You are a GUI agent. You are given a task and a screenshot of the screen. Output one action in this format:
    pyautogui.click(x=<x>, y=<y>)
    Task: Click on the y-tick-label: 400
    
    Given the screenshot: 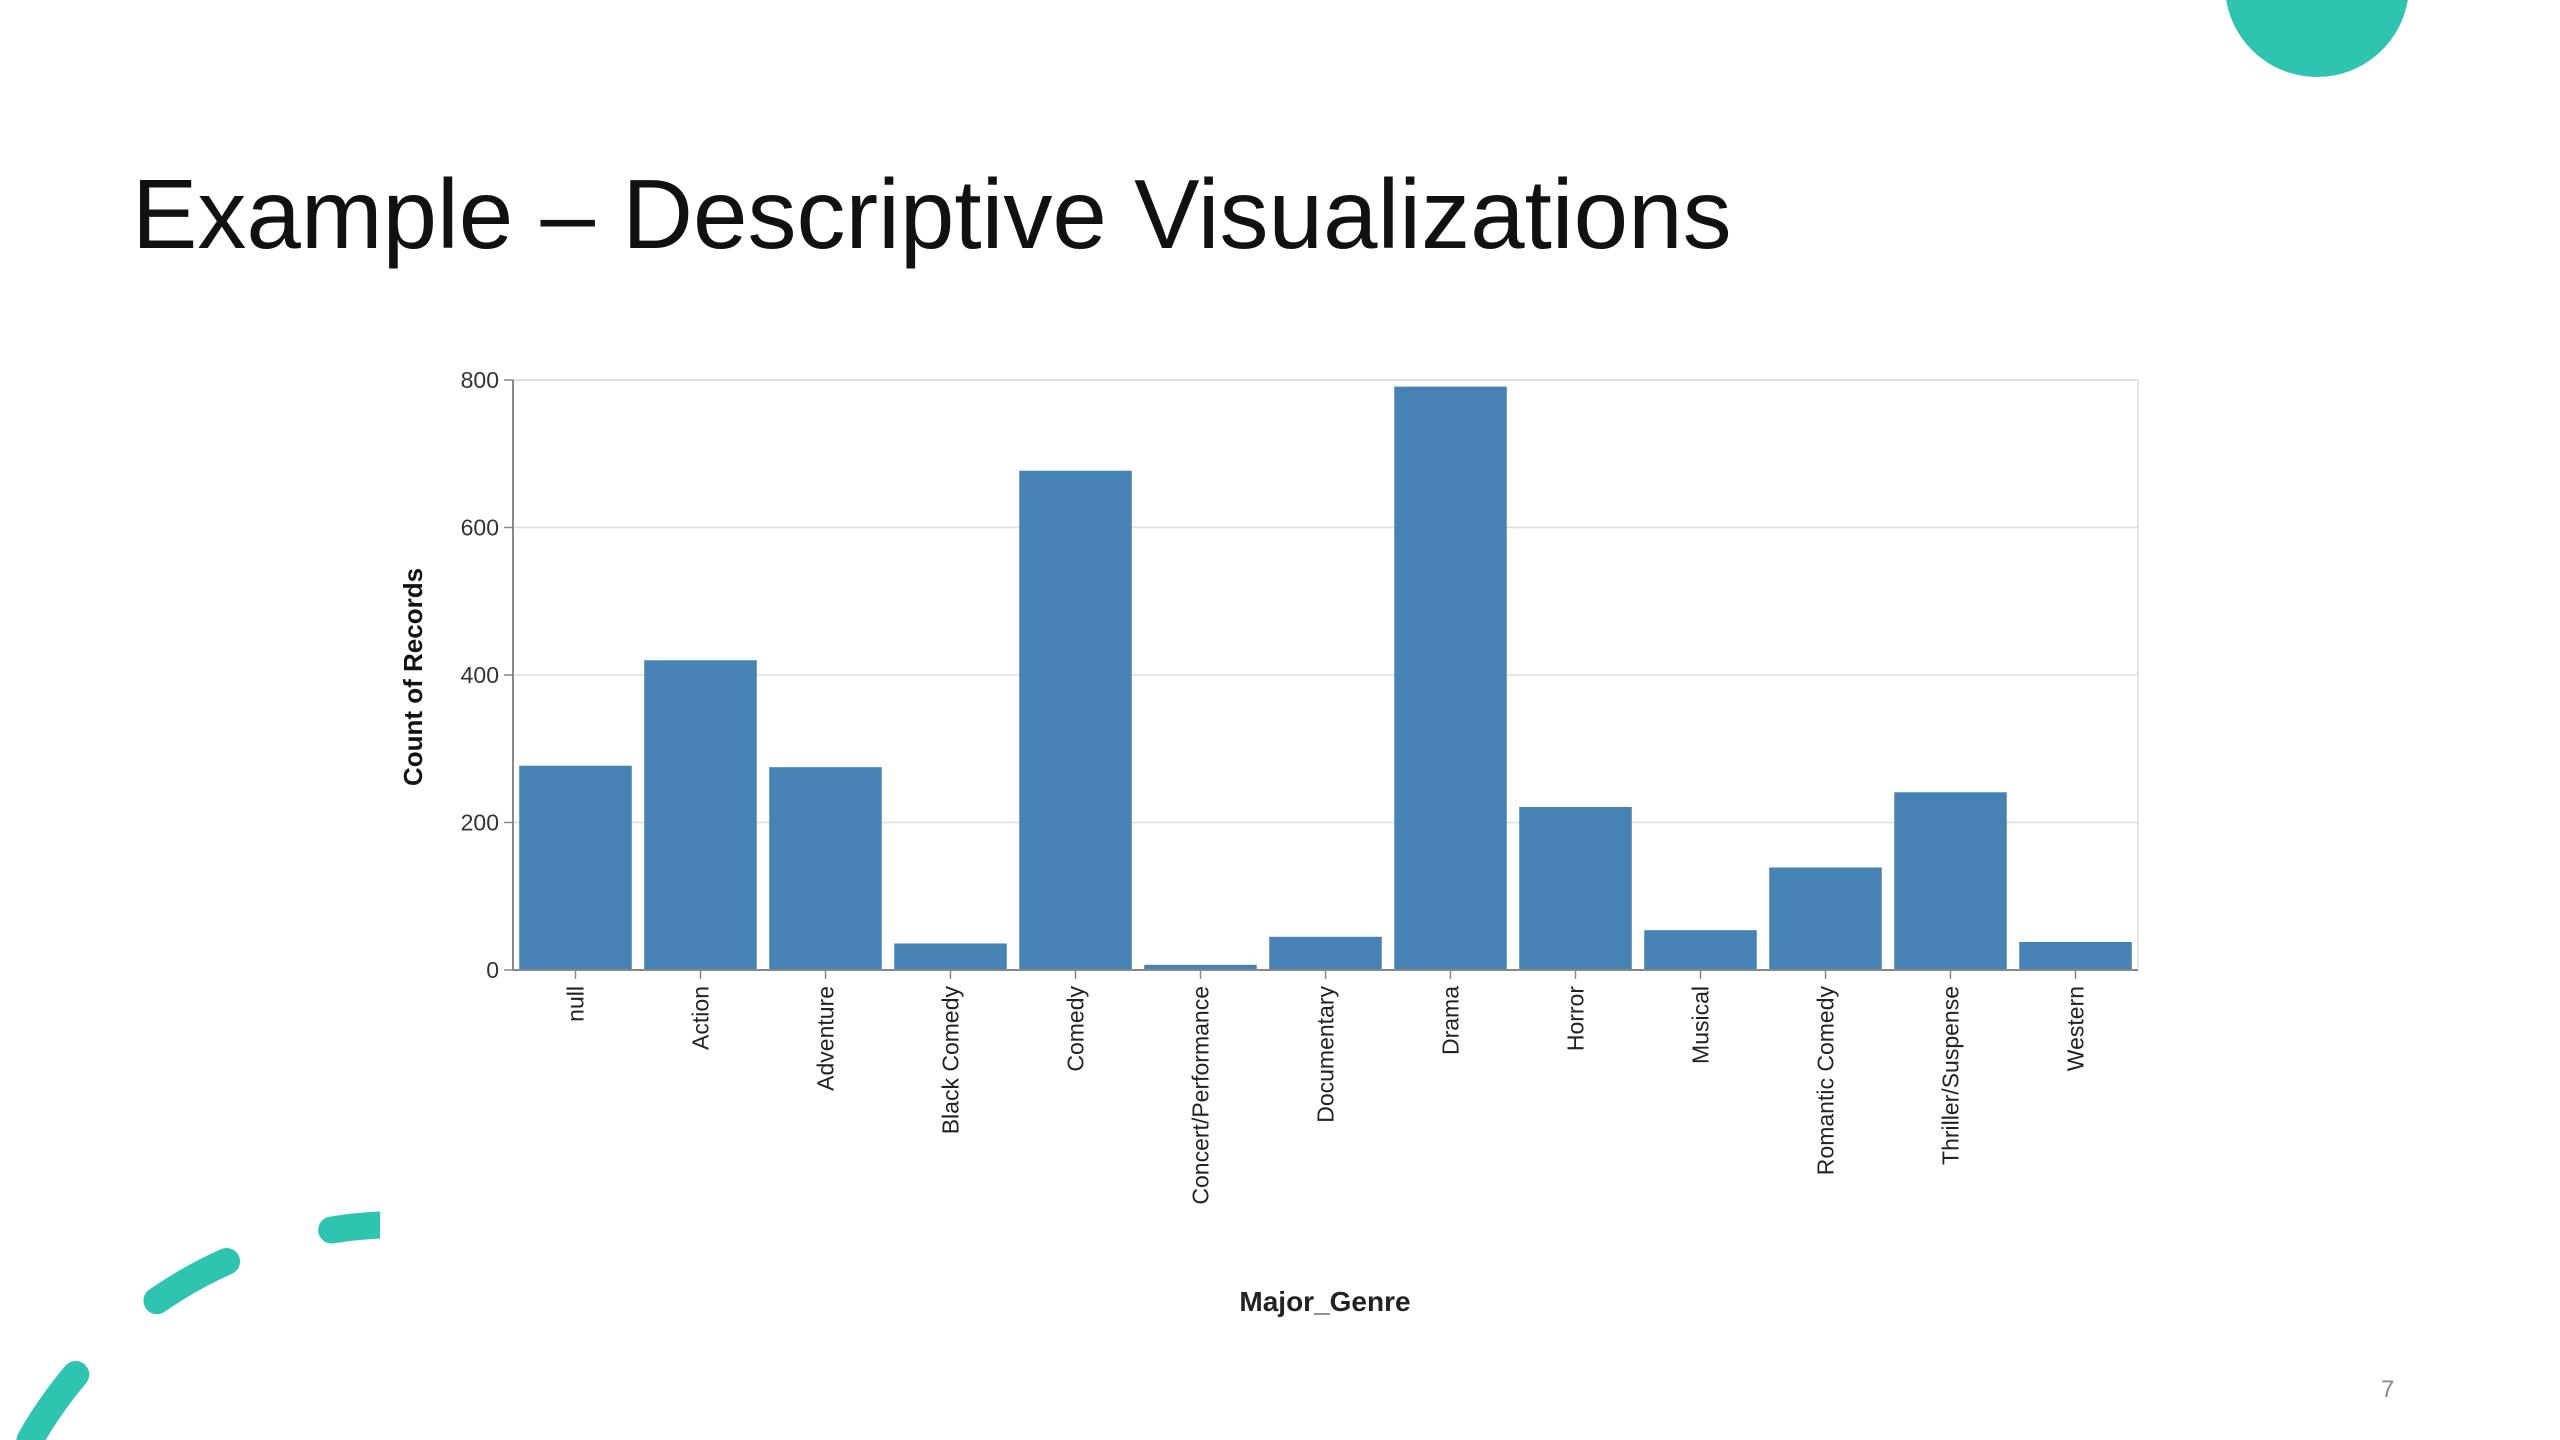 What is the action you would take?
    pyautogui.click(x=480, y=675)
    